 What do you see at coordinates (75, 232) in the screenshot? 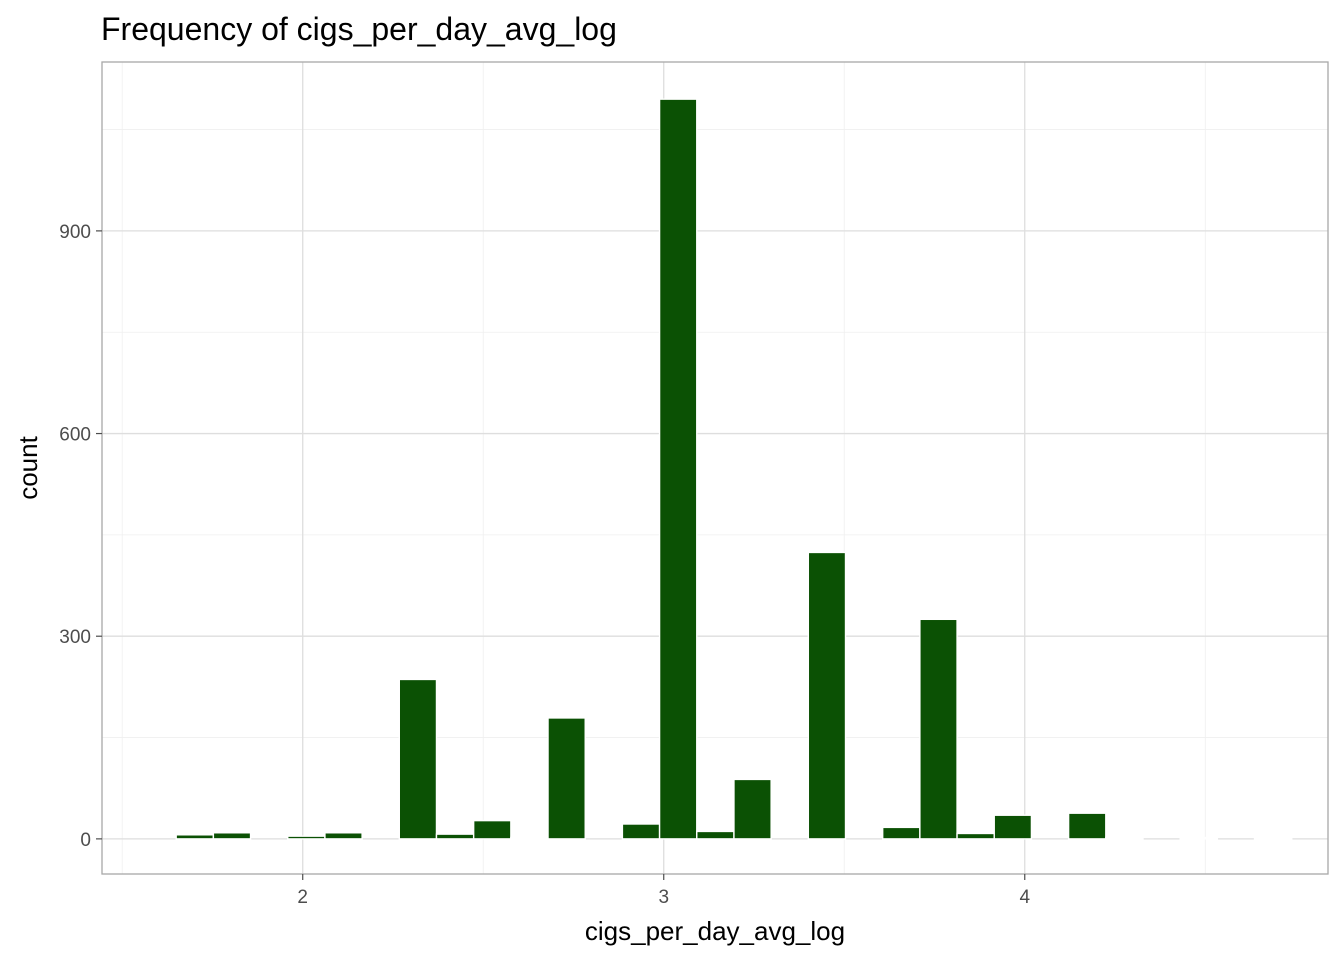
I see `y-tick-label: 900` at bounding box center [75, 232].